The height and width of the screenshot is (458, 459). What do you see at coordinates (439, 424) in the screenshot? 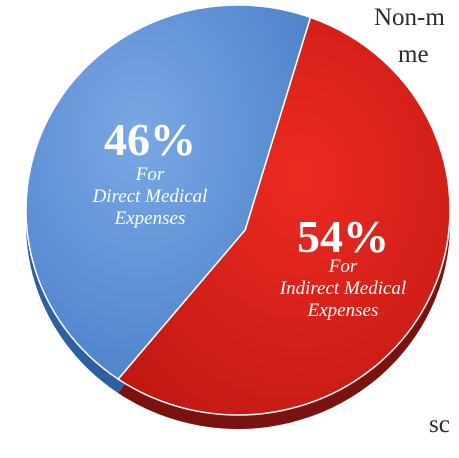
I see `page-text-line-3: sc` at bounding box center [439, 424].